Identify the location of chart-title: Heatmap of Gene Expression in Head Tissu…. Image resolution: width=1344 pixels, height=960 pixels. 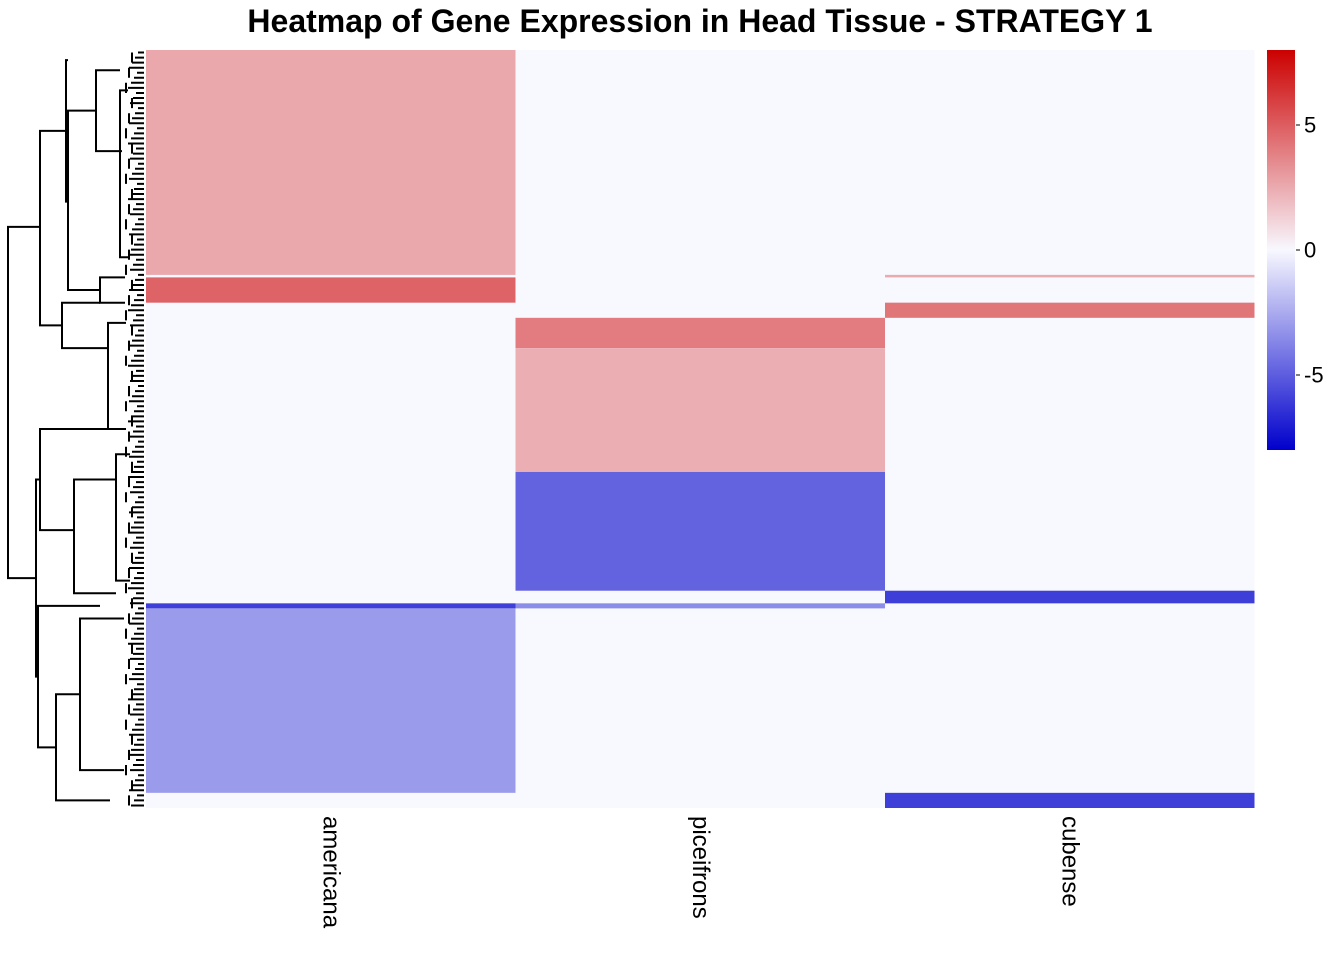
(699, 21).